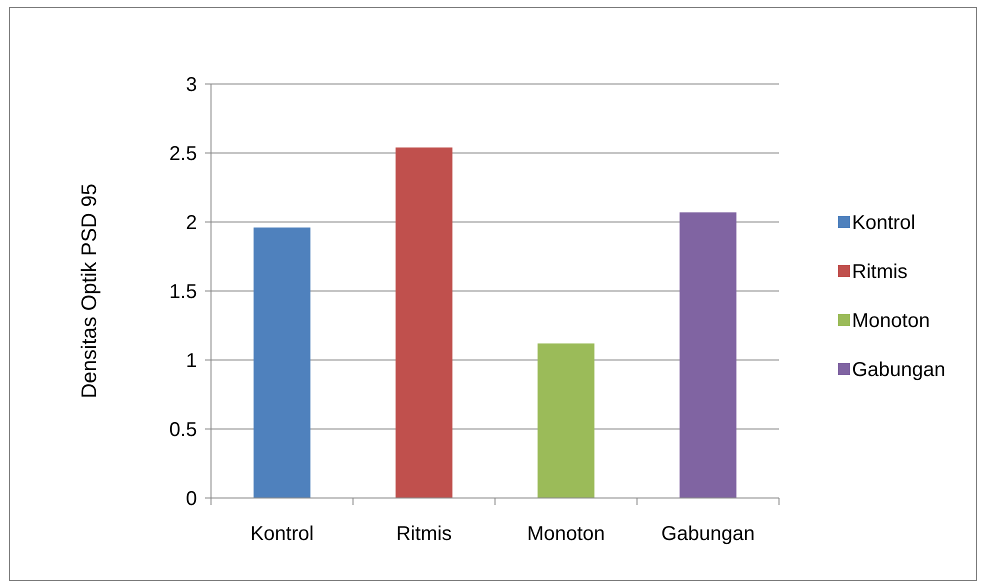 This screenshot has height=583, width=981. What do you see at coordinates (89, 291) in the screenshot?
I see `y-axis-title: Densitas Optik PSD 95` at bounding box center [89, 291].